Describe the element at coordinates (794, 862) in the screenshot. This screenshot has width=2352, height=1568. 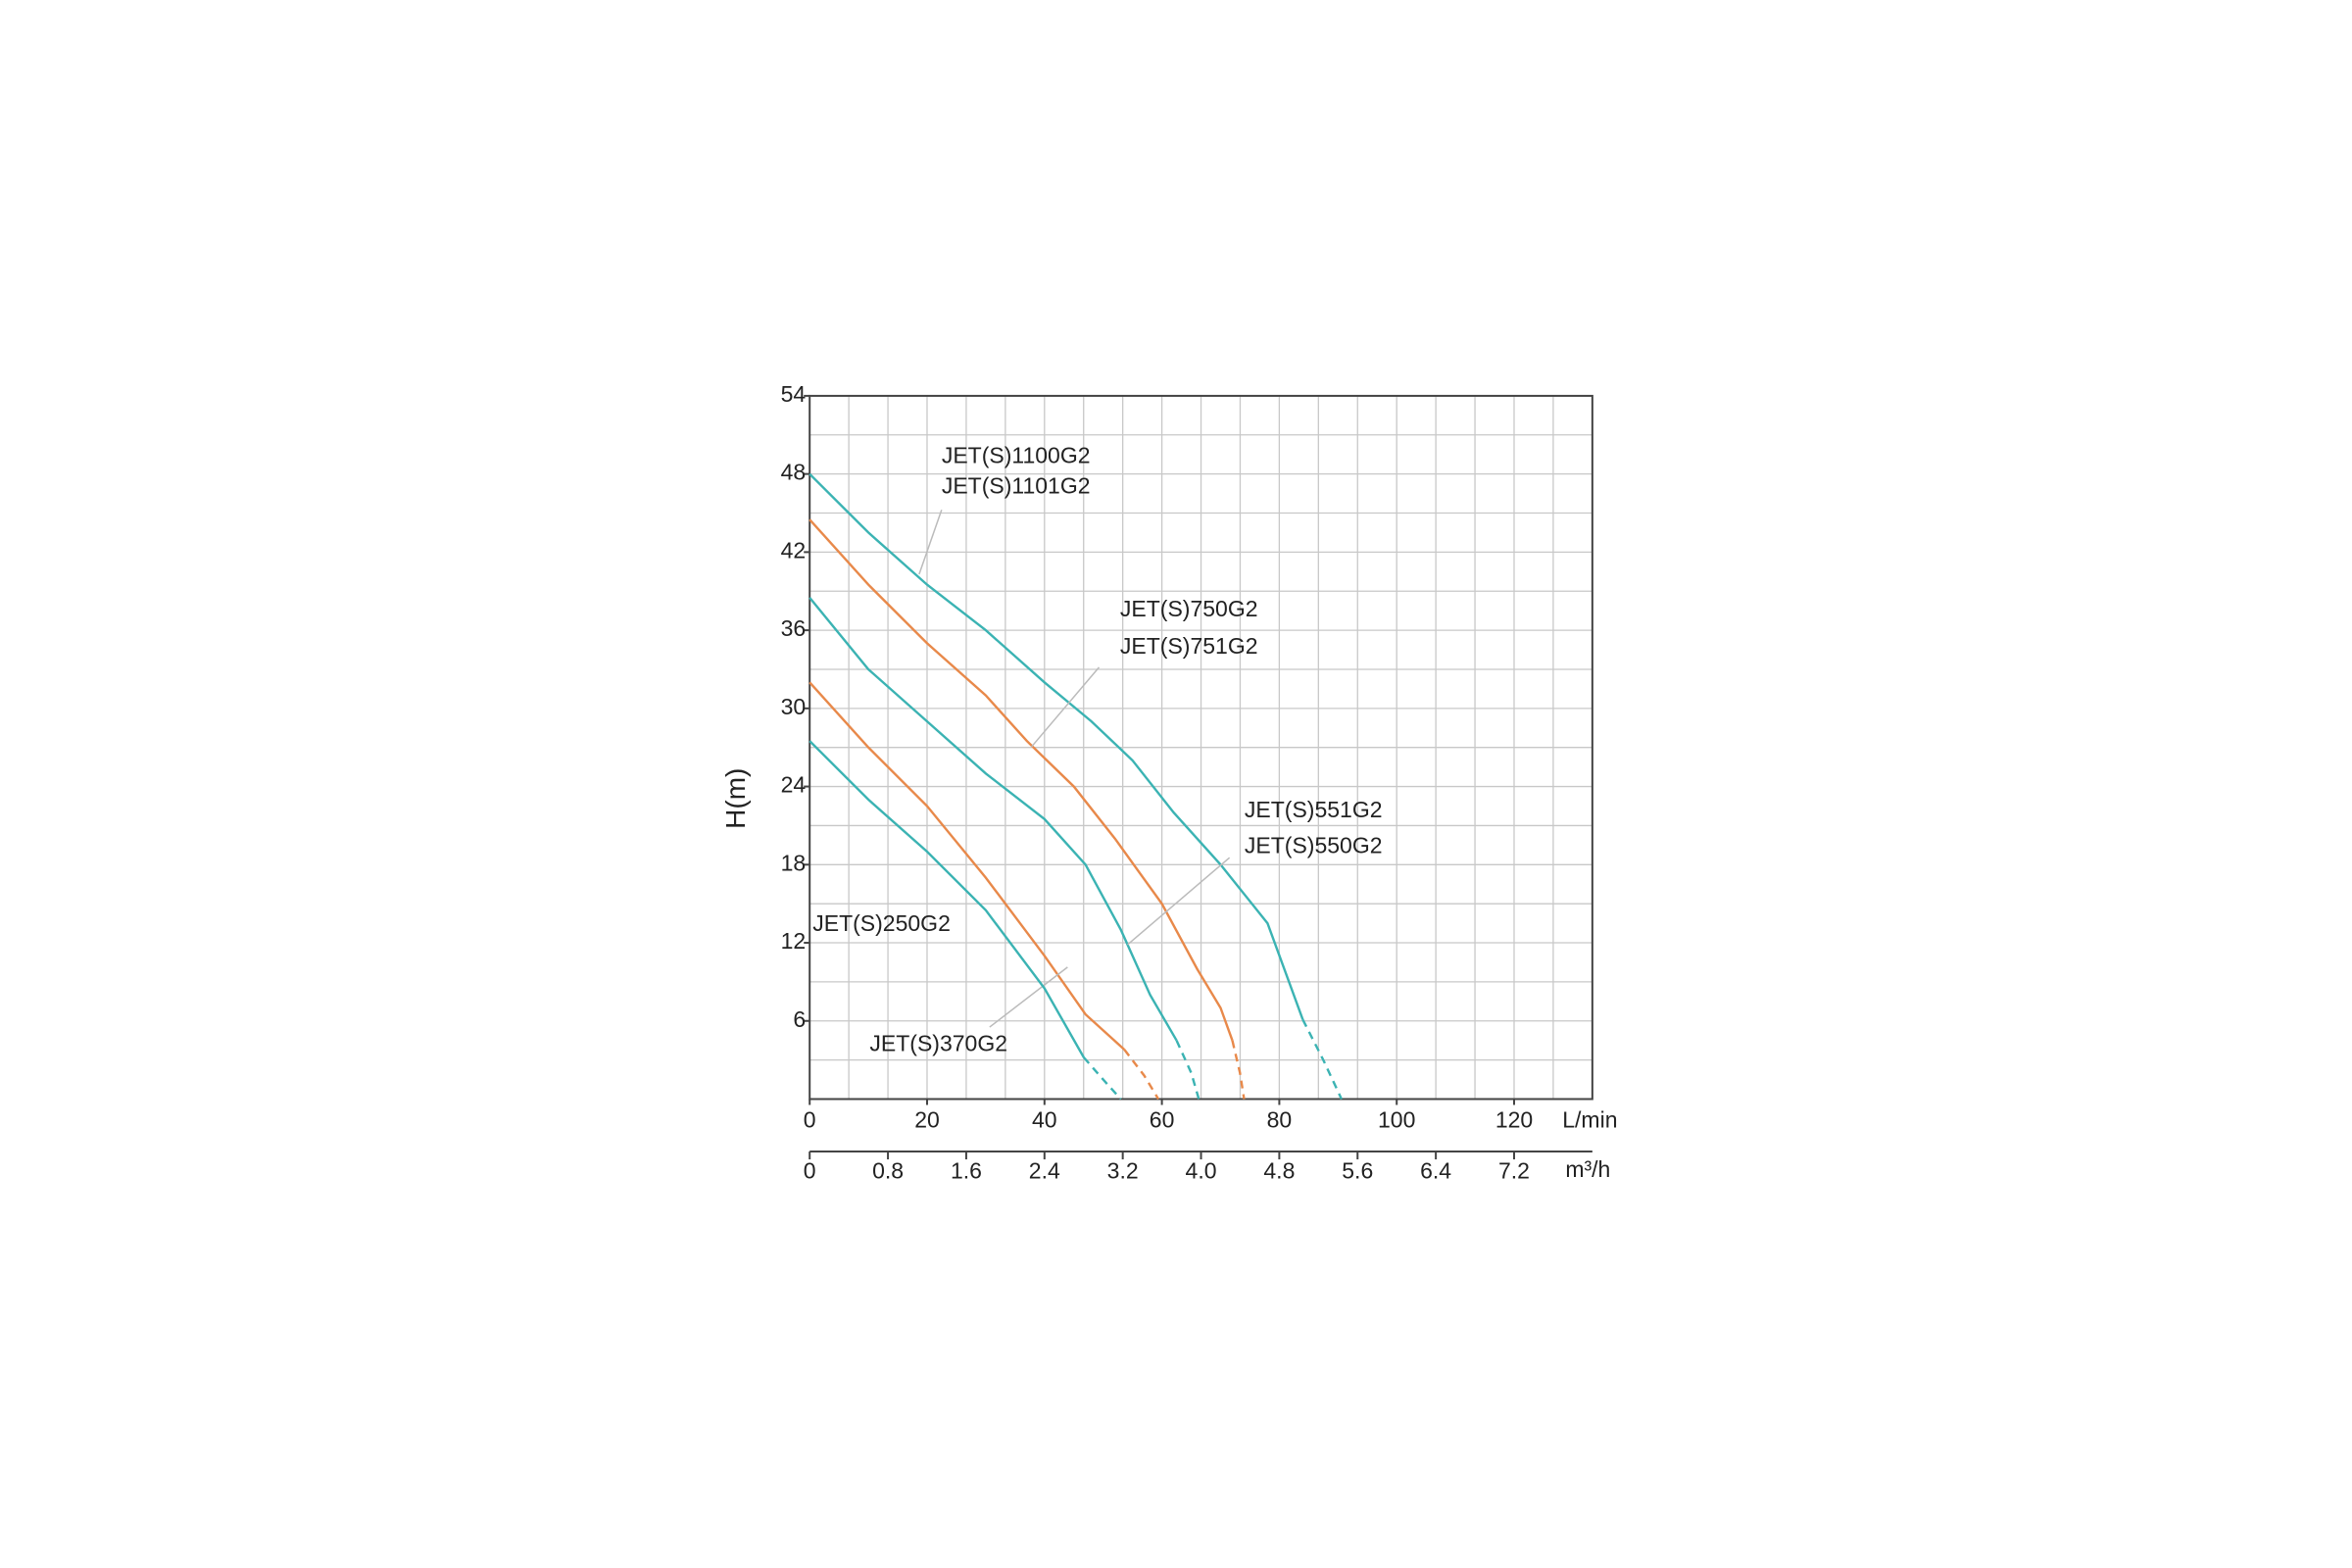
I see `y-tick-label: 18` at that location.